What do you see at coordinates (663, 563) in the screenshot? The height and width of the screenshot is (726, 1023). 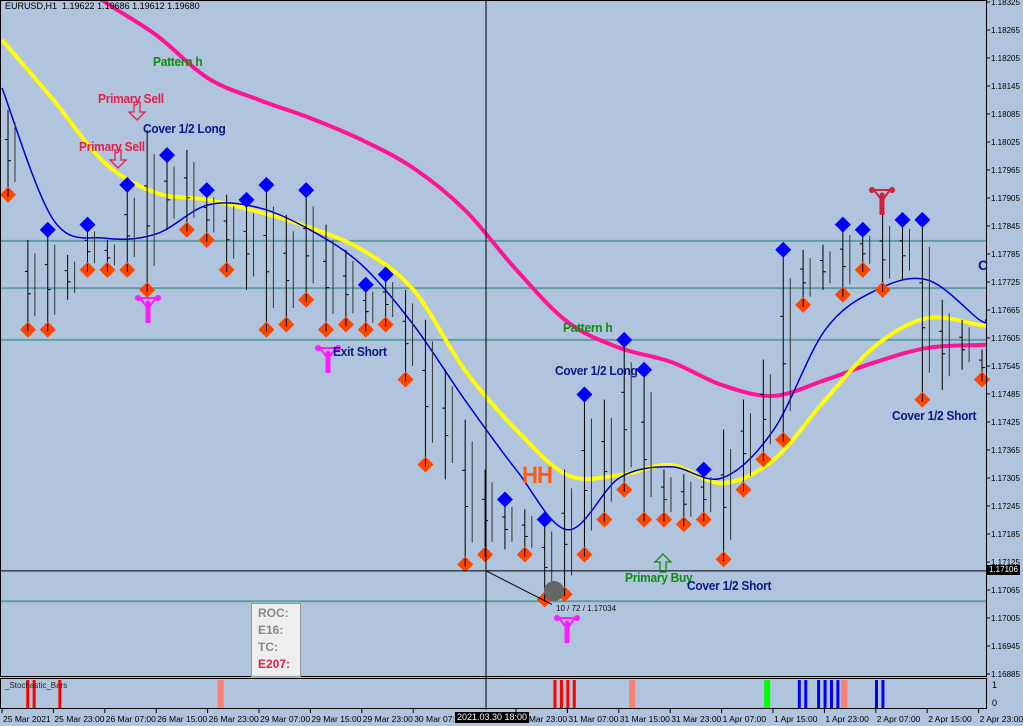 I see `buy-arrow-icon` at bounding box center [663, 563].